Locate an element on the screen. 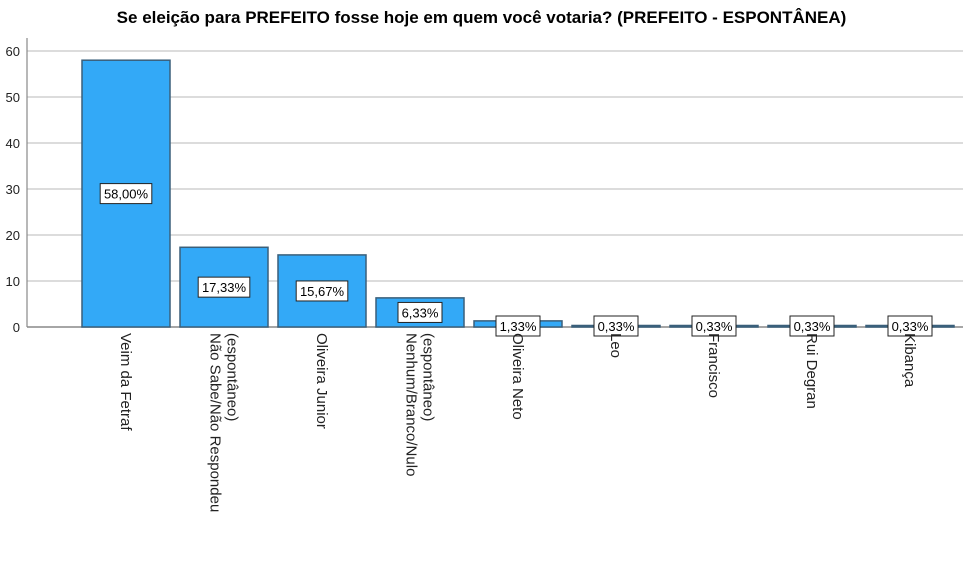 The image size is (963, 577). y-tick-label: 30 is located at coordinates (13, 189).